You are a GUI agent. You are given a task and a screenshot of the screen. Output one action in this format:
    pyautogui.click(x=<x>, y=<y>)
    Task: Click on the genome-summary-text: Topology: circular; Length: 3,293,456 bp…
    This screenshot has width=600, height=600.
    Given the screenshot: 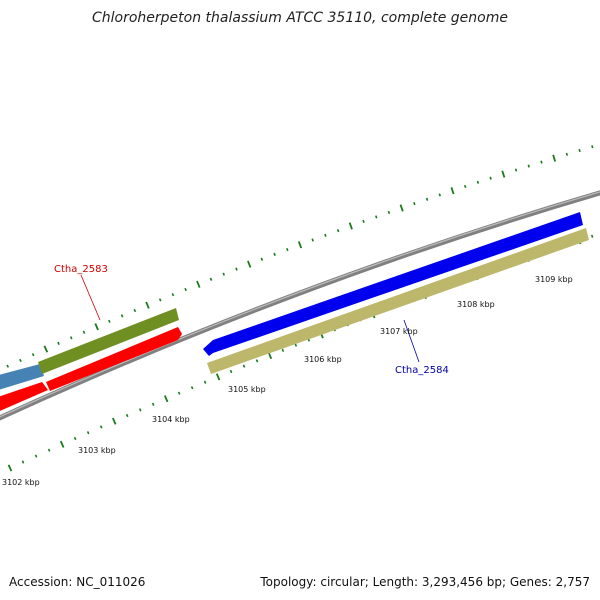 What is the action you would take?
    pyautogui.click(x=425, y=582)
    